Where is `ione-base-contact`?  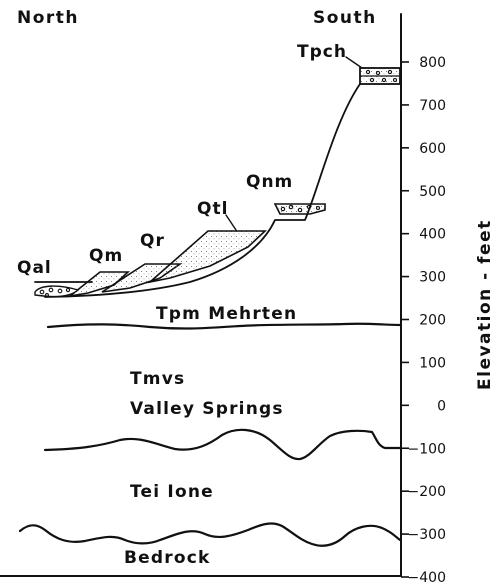
ione-base-contact is located at coordinates (210, 534).